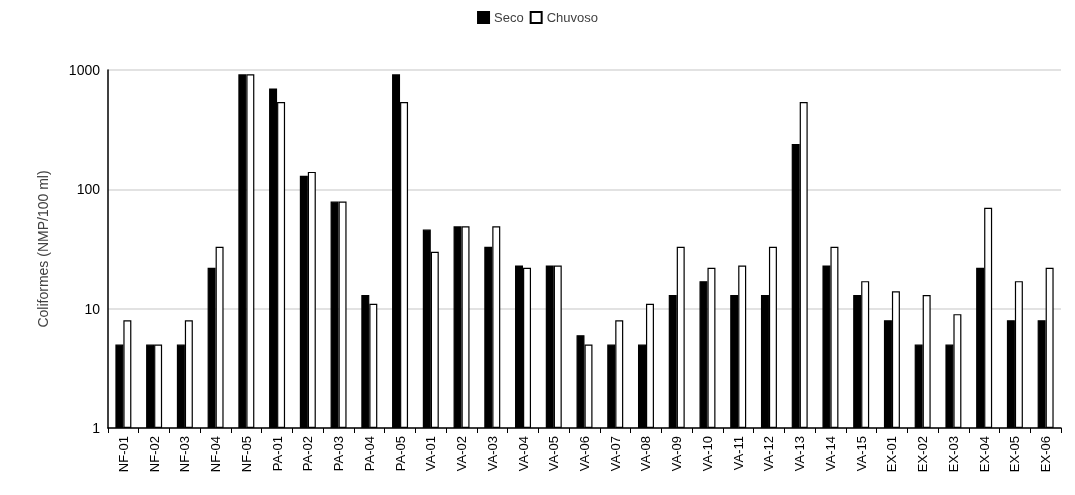  What do you see at coordinates (615, 454) in the screenshot?
I see `x-tick-label: VA-07` at bounding box center [615, 454].